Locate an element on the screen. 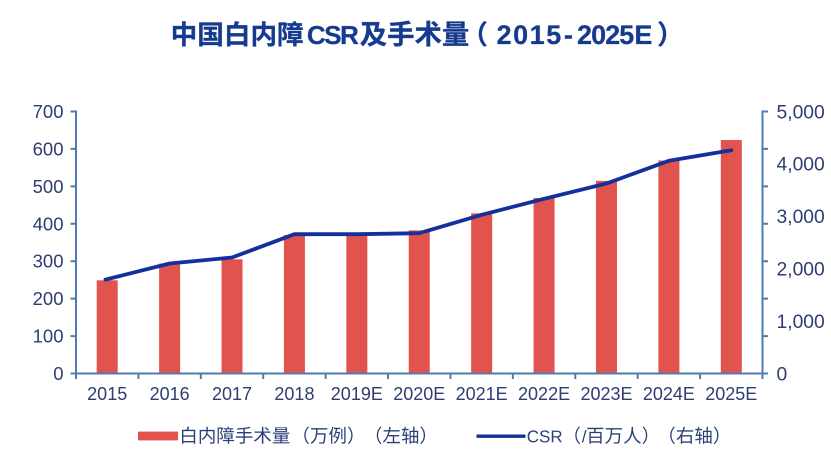 Image resolution: width=831 pixels, height=471 pixels. svg-text: 2024E is located at coordinates (669, 394).